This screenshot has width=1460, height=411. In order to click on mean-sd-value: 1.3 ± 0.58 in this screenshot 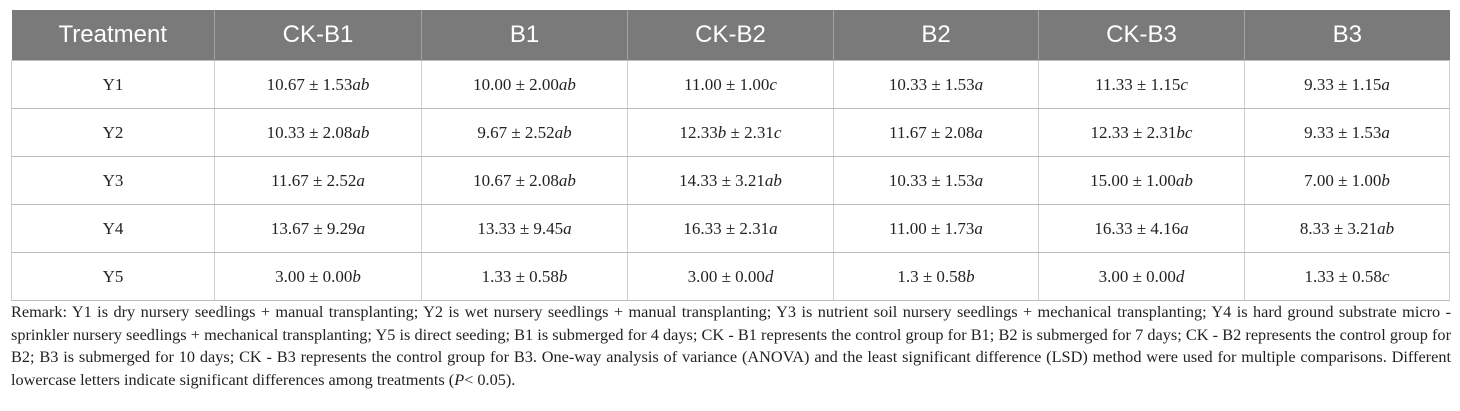, I will do `click(932, 276)`.